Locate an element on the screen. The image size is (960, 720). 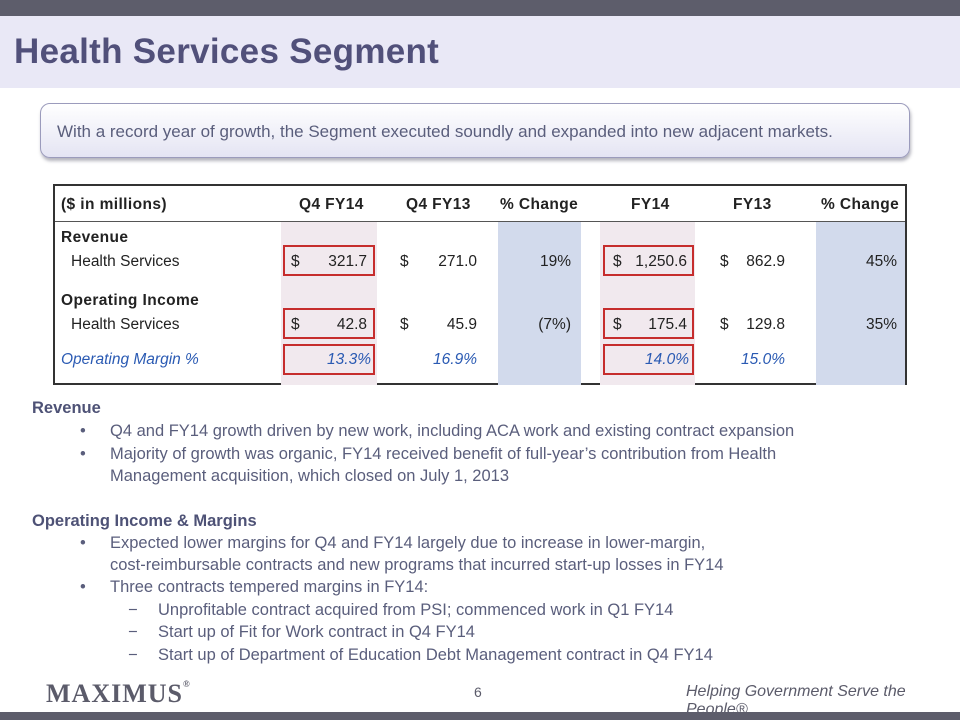
op-fy-change: 35% is located at coordinates (881, 324).